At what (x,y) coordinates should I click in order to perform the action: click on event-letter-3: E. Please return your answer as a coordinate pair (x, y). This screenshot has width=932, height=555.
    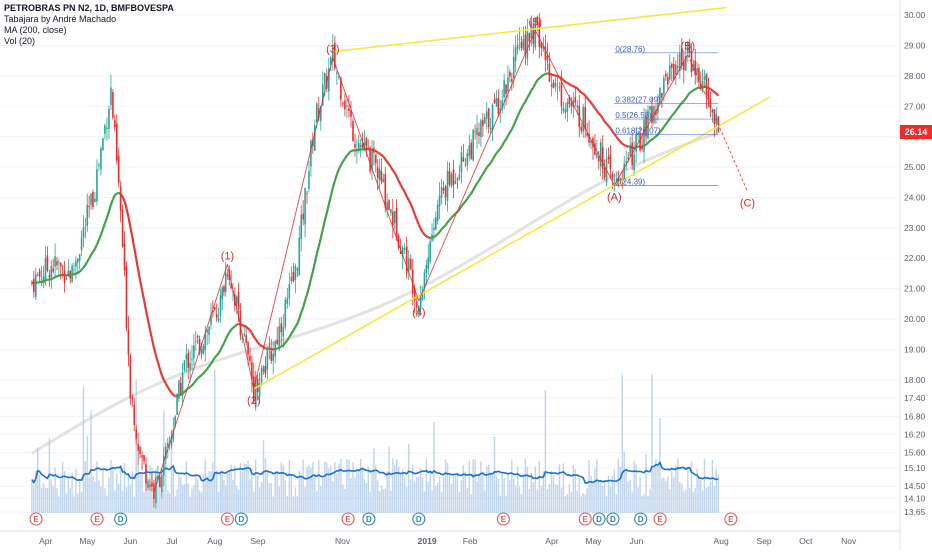
    Looking at the image, I should click on (228, 519).